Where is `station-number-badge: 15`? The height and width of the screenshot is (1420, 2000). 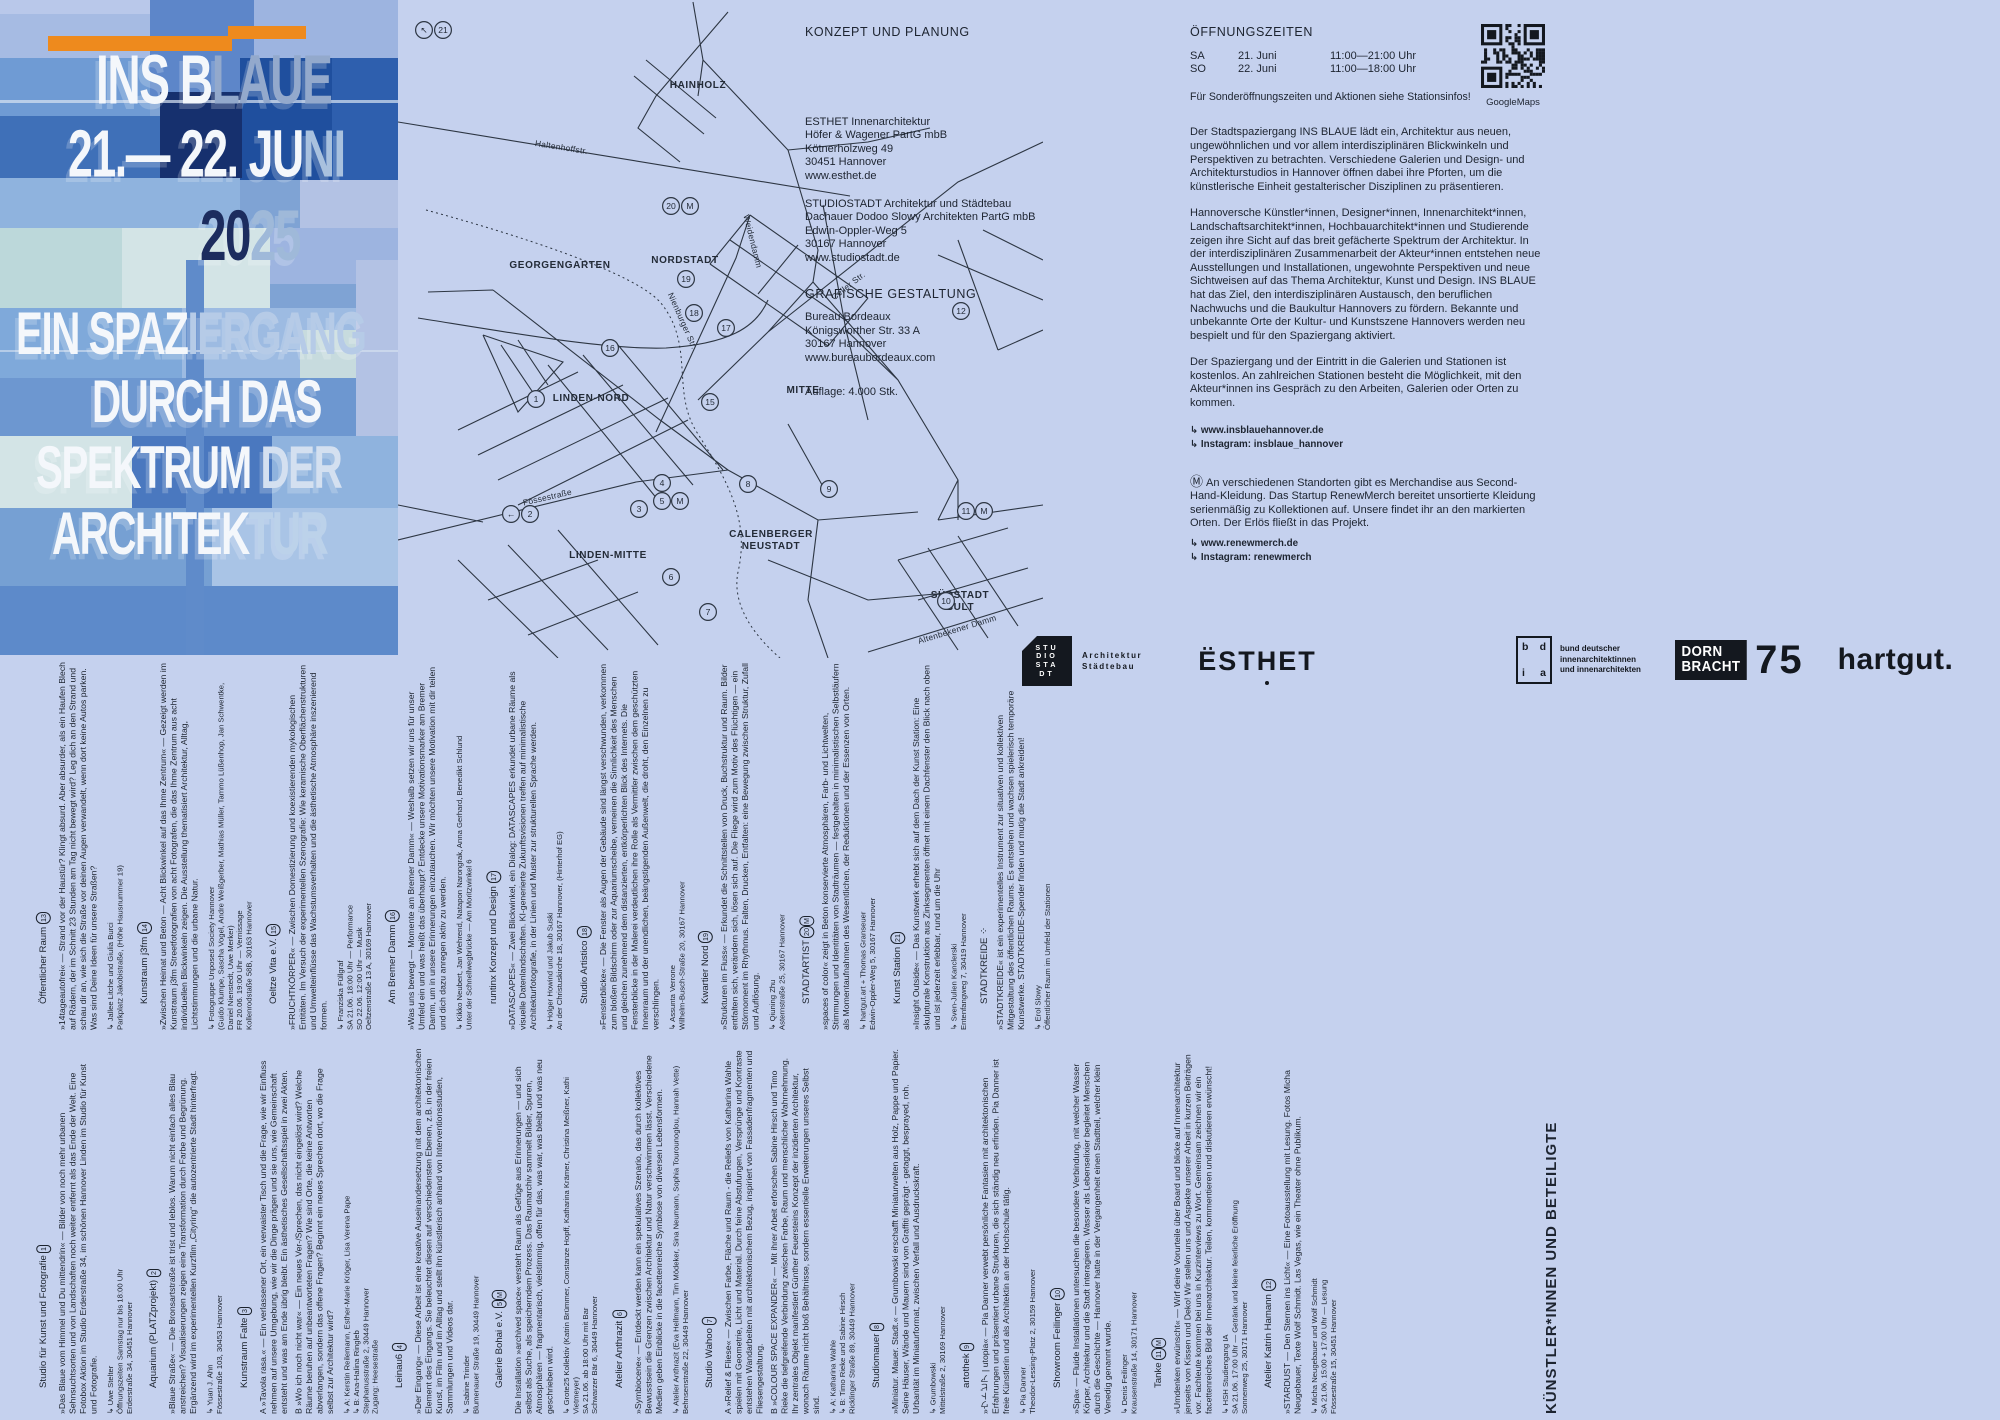
station-number-badge: 15 is located at coordinates (273, 929).